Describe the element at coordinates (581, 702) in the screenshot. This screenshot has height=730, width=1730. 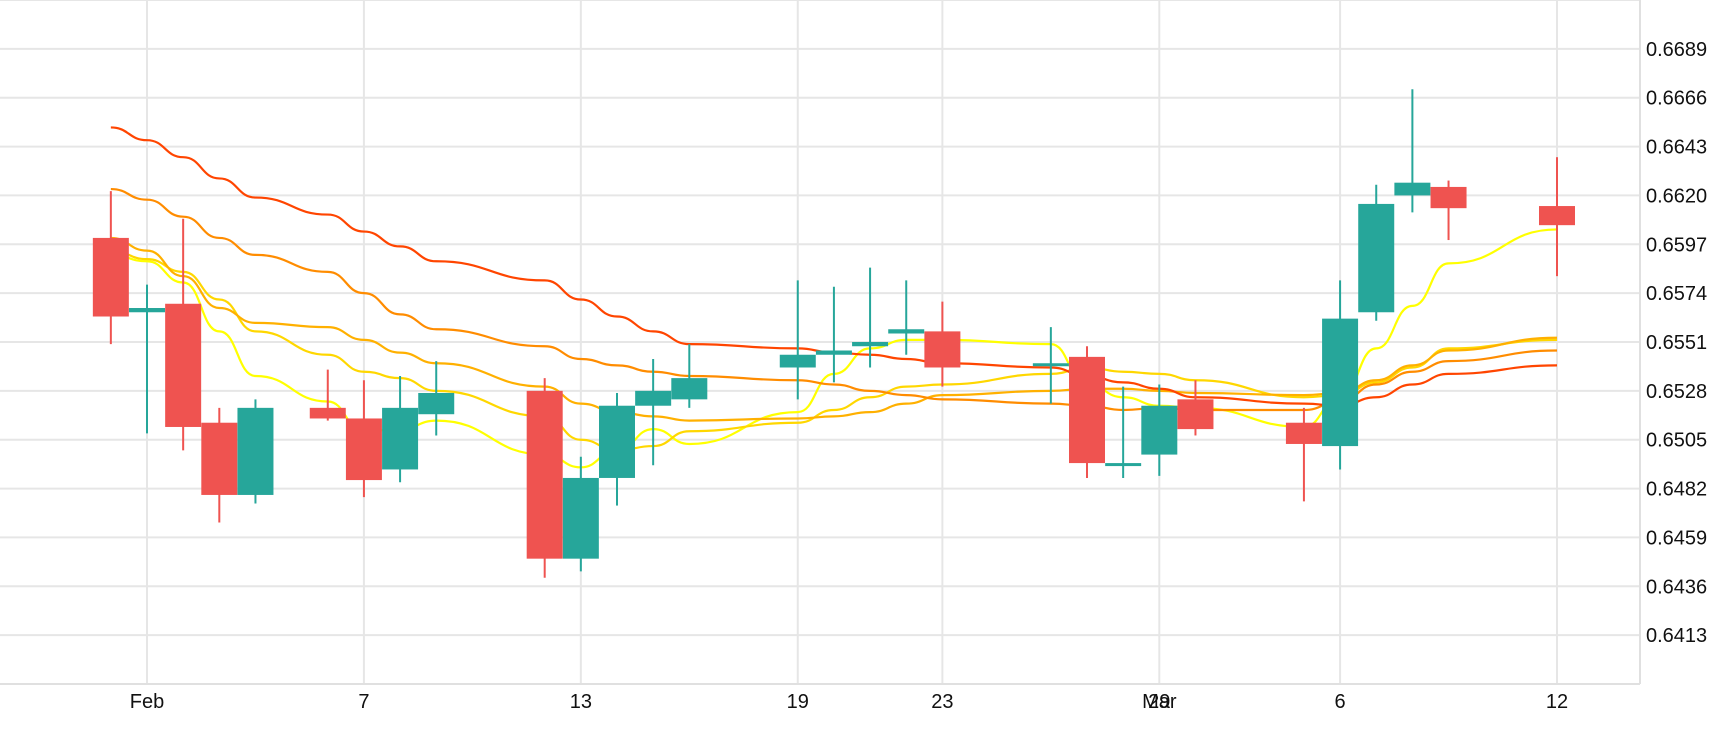
I see `x-tick-label: 13` at that location.